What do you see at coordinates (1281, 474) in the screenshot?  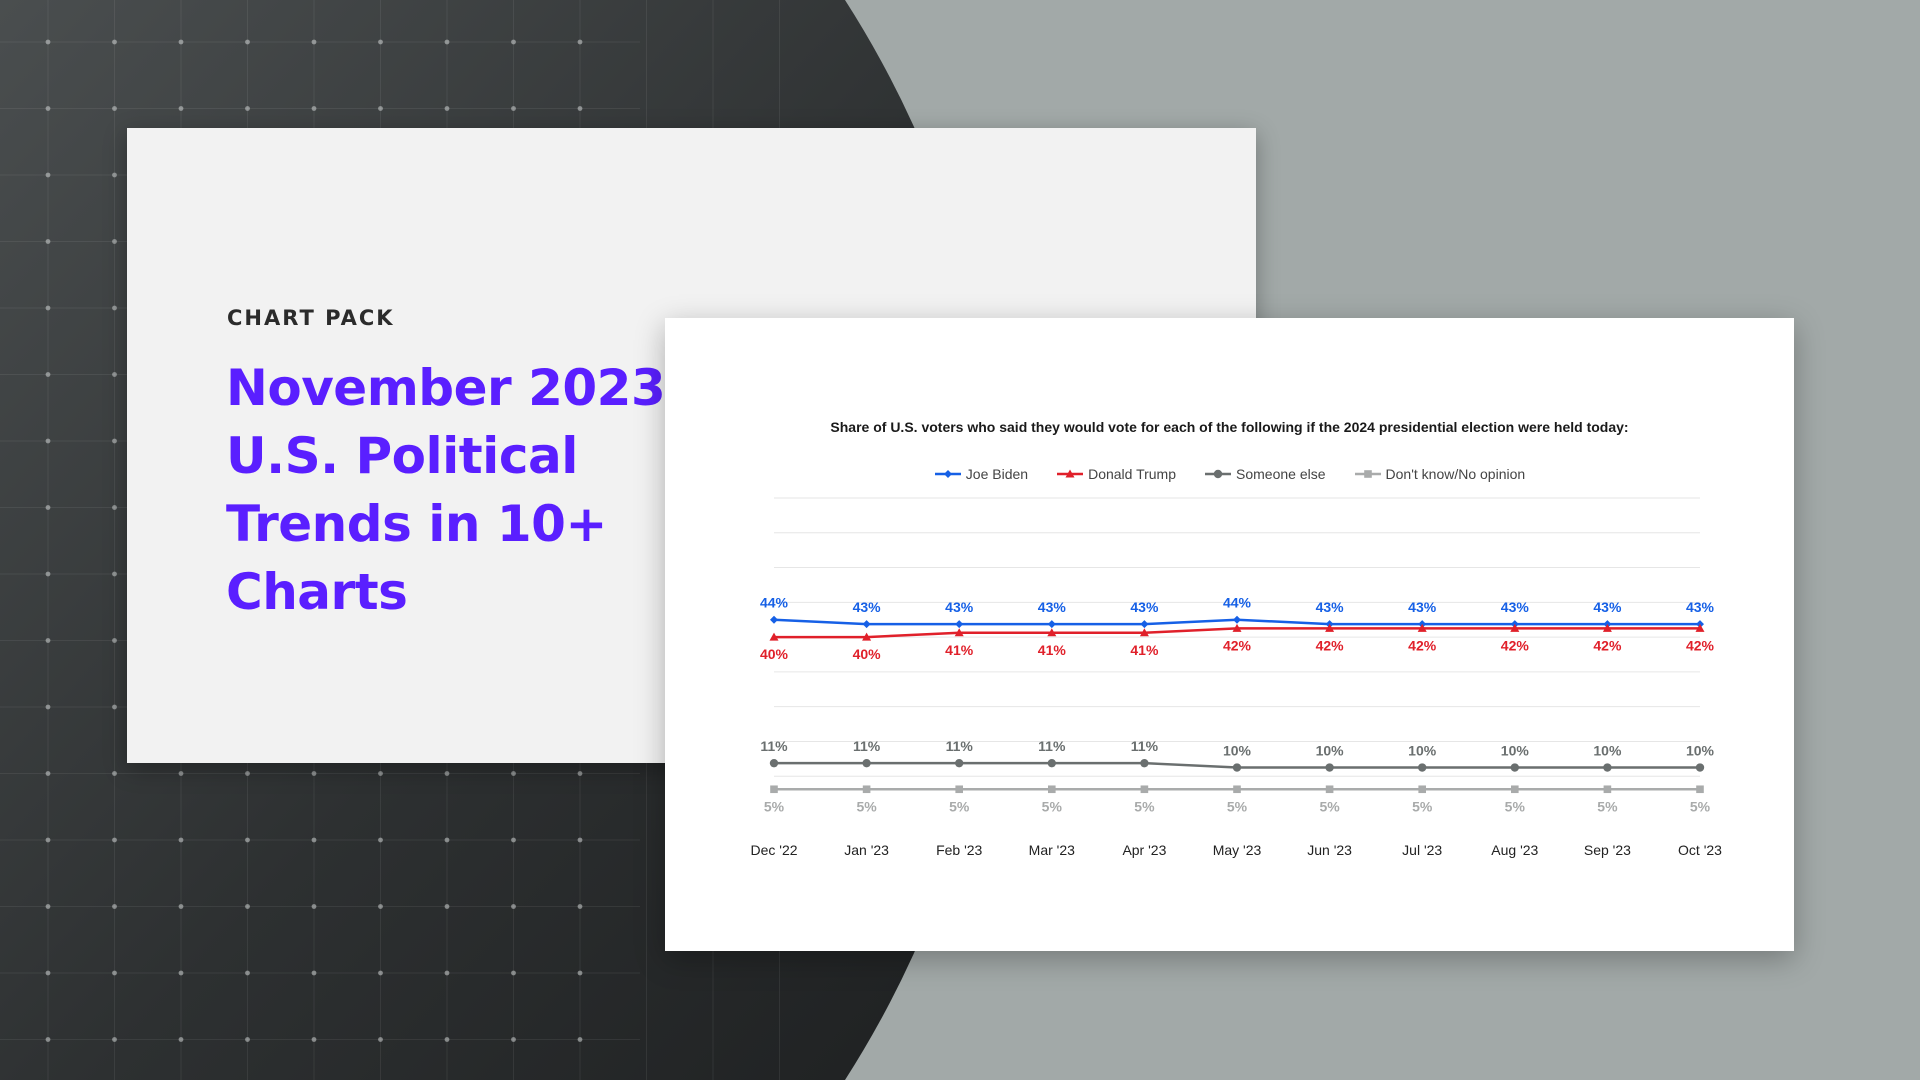 I see `legend-label: Someone else` at bounding box center [1281, 474].